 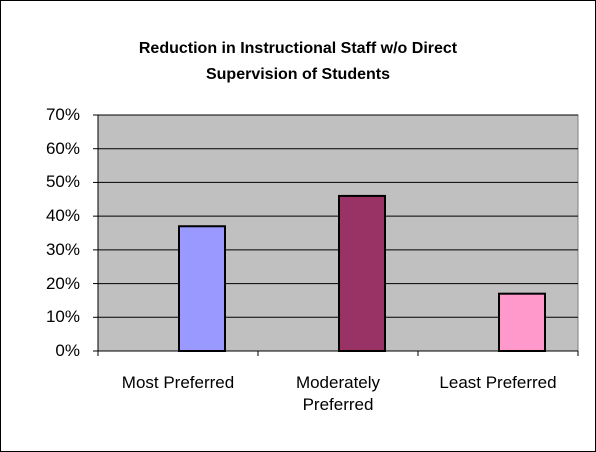 What do you see at coordinates (62, 249) in the screenshot?
I see `y-tick-label: 30%` at bounding box center [62, 249].